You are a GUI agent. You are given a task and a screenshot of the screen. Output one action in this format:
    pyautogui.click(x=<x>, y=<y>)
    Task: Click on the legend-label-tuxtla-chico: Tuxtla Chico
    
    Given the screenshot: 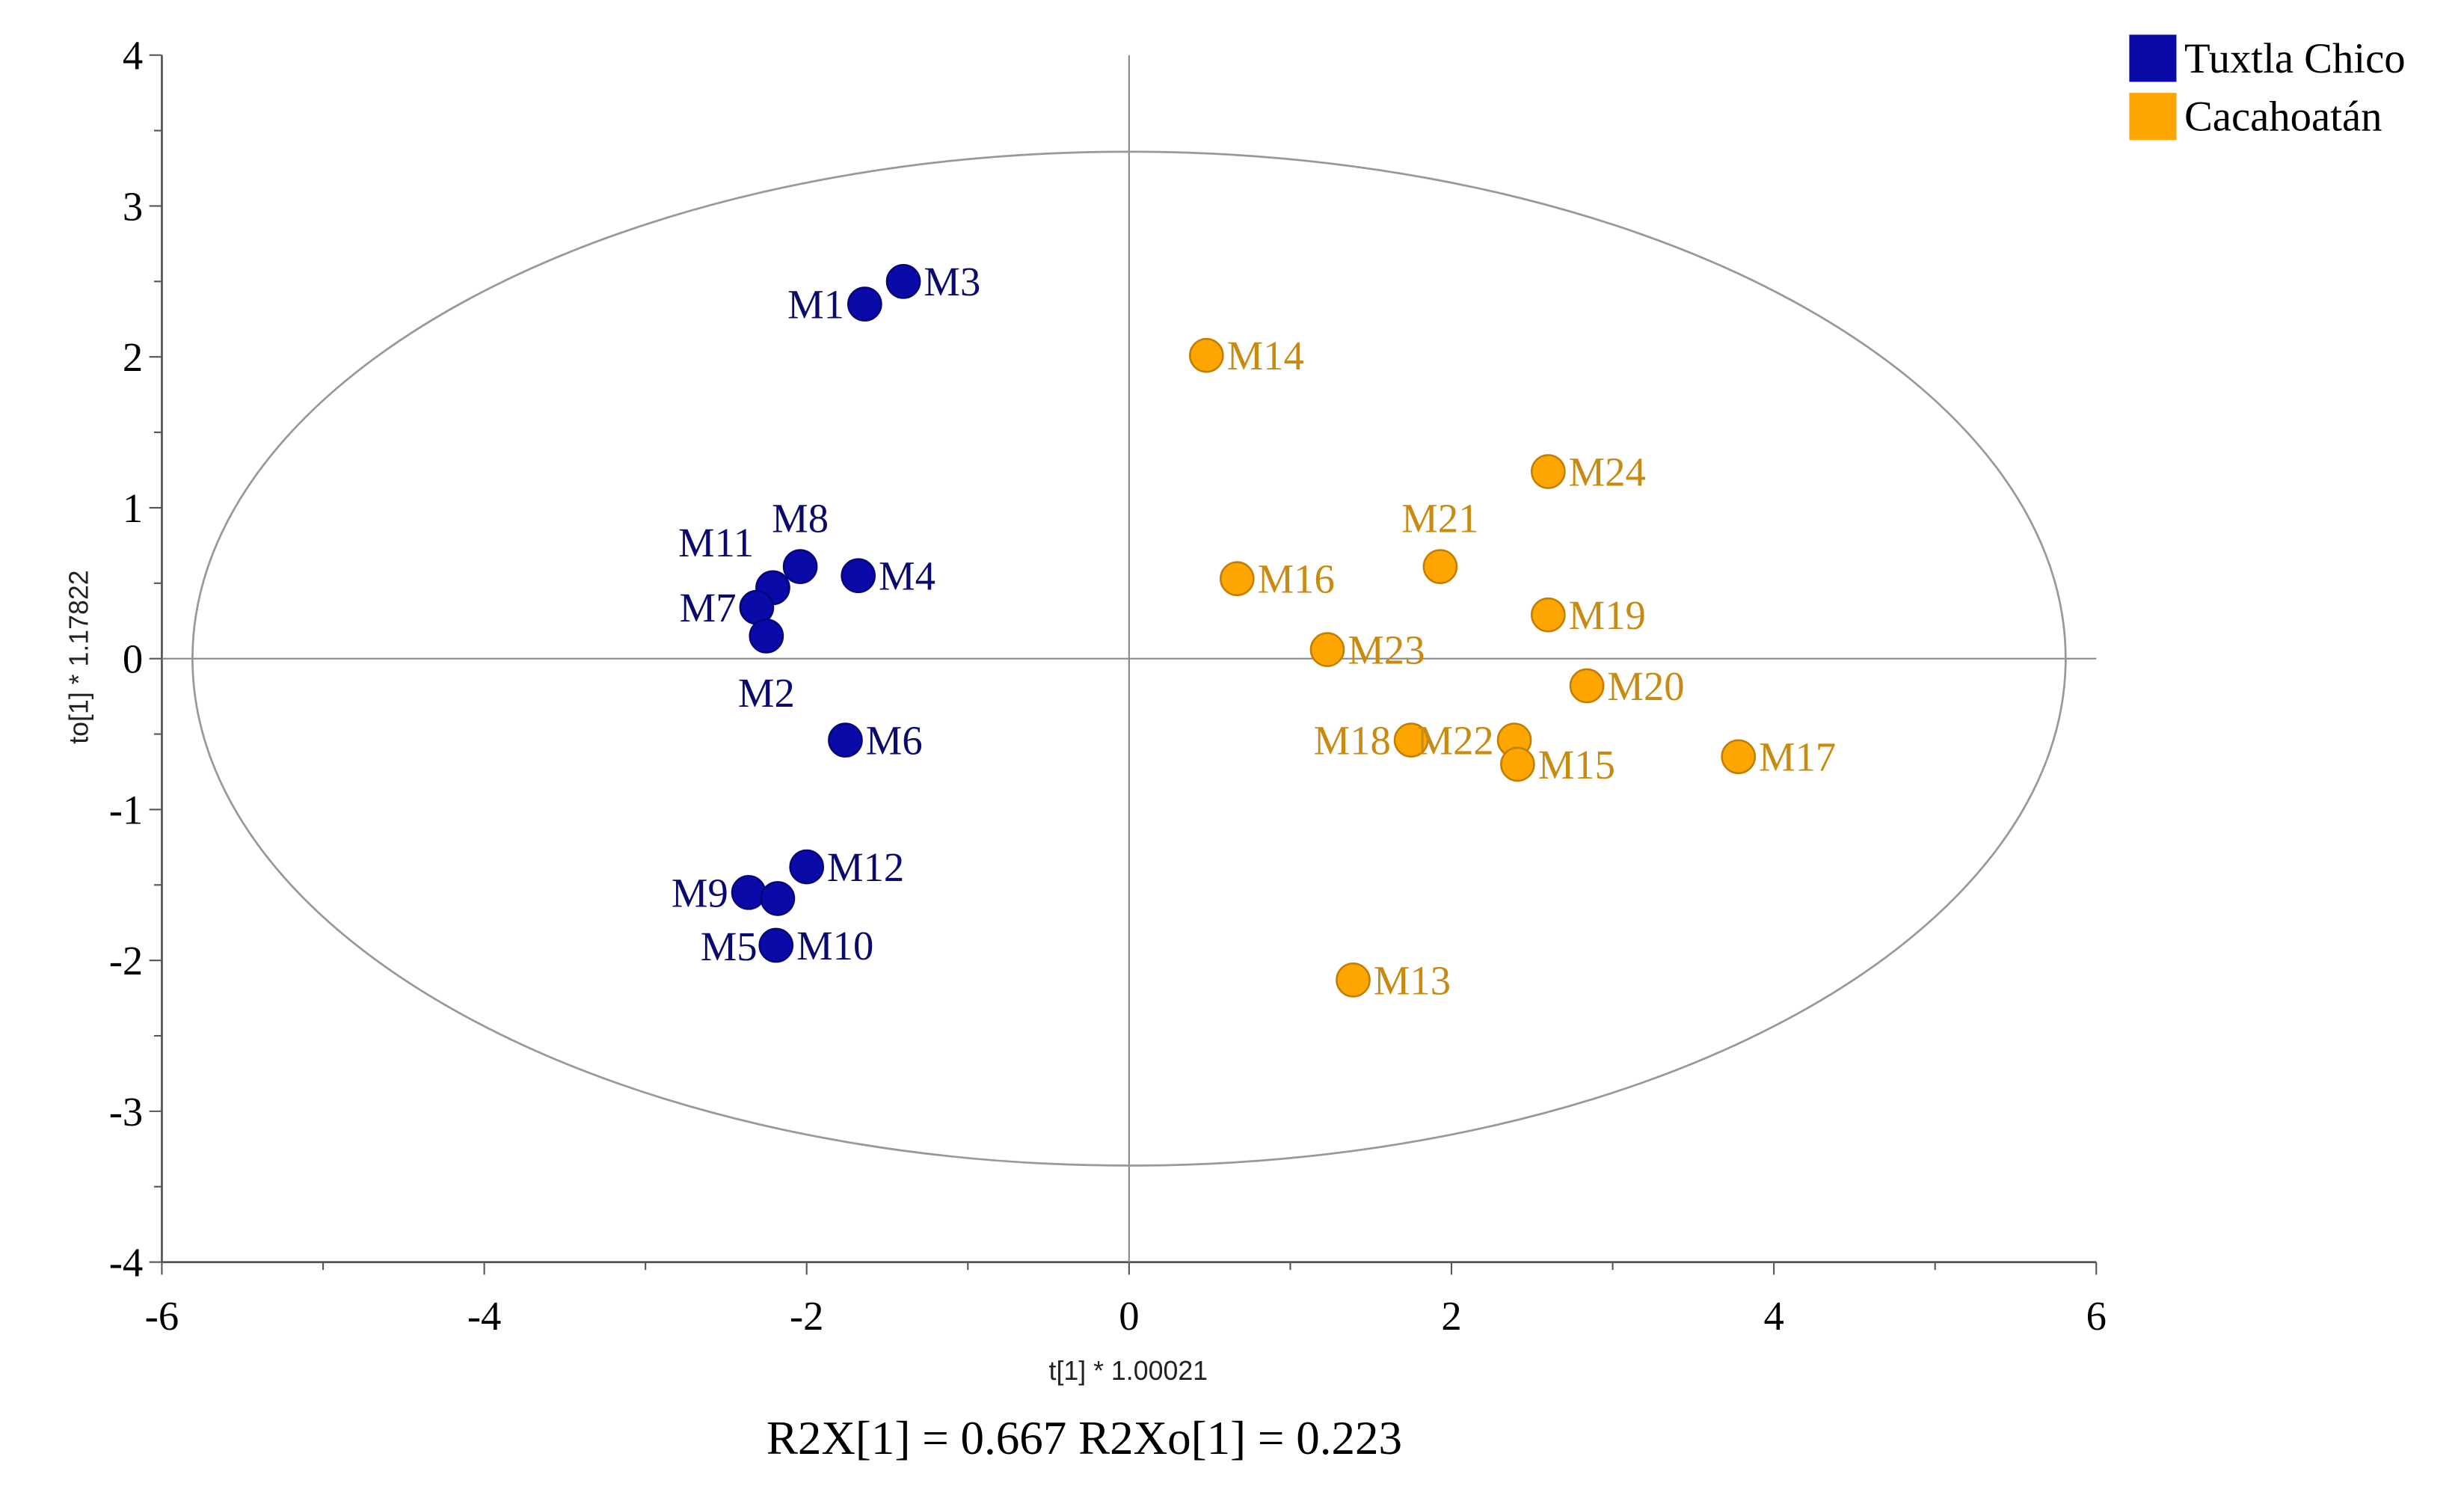 What is the action you would take?
    pyautogui.click(x=2295, y=58)
    